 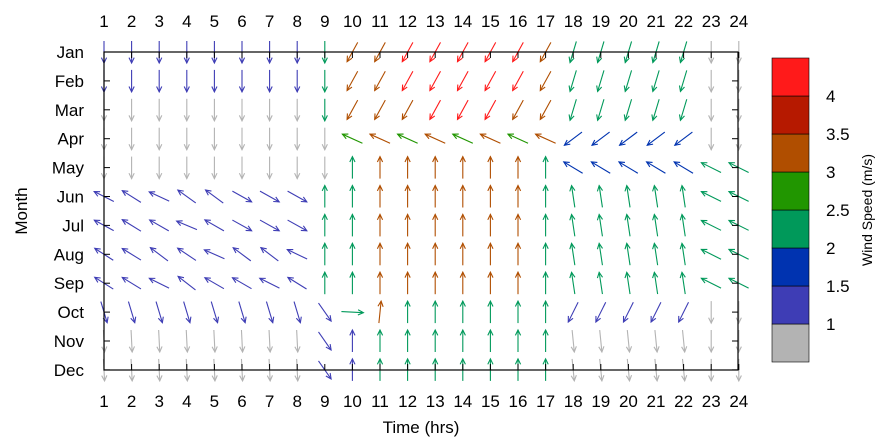 I want to click on y-tick-label: Mar, so click(x=70, y=110).